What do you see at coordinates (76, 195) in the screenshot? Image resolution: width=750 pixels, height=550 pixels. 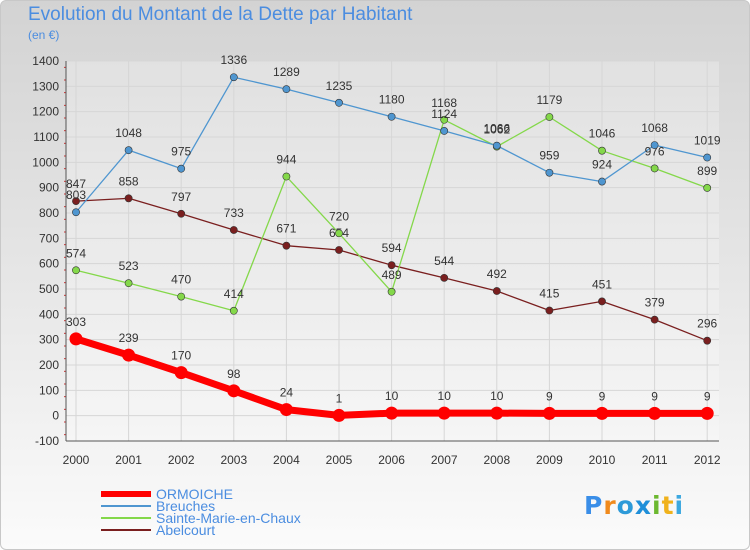 I see `data-label-breuches: 803` at bounding box center [76, 195].